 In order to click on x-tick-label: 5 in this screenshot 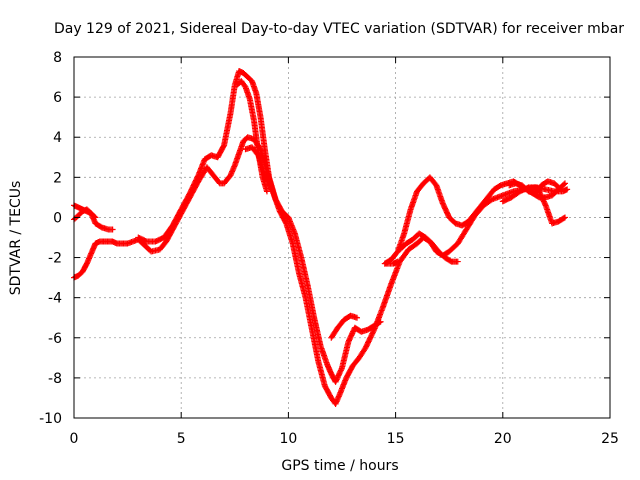, I will do `click(181, 439)`.